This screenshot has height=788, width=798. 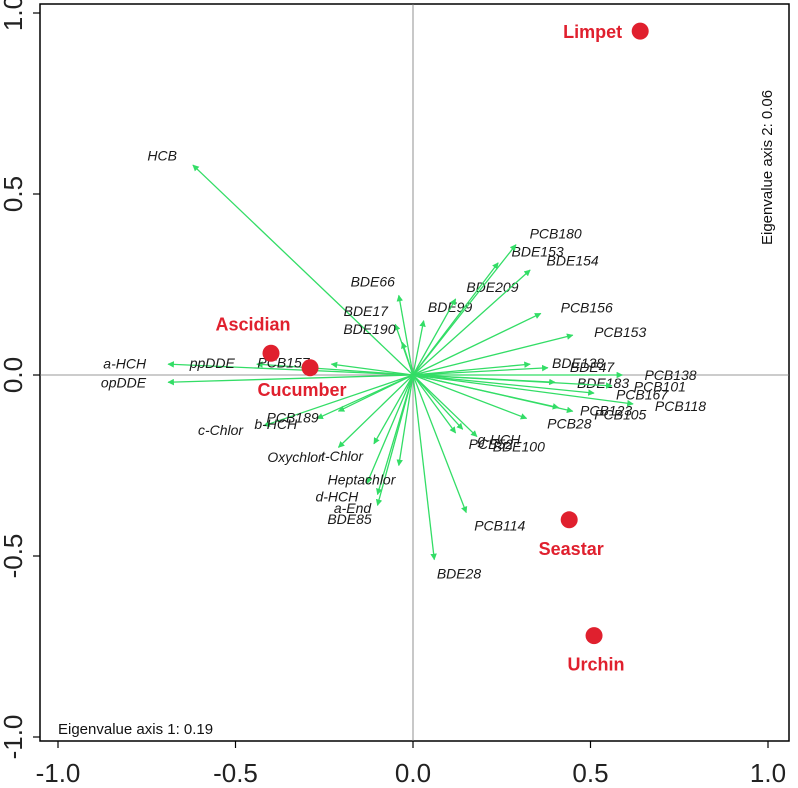 What do you see at coordinates (14, 15) in the screenshot?
I see `y-tick-label: 1.0` at bounding box center [14, 15].